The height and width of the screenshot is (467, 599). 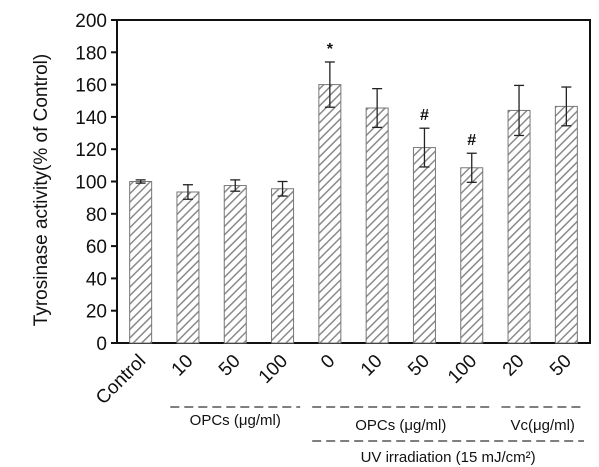 I want to click on x-category-label: 20, so click(x=514, y=366).